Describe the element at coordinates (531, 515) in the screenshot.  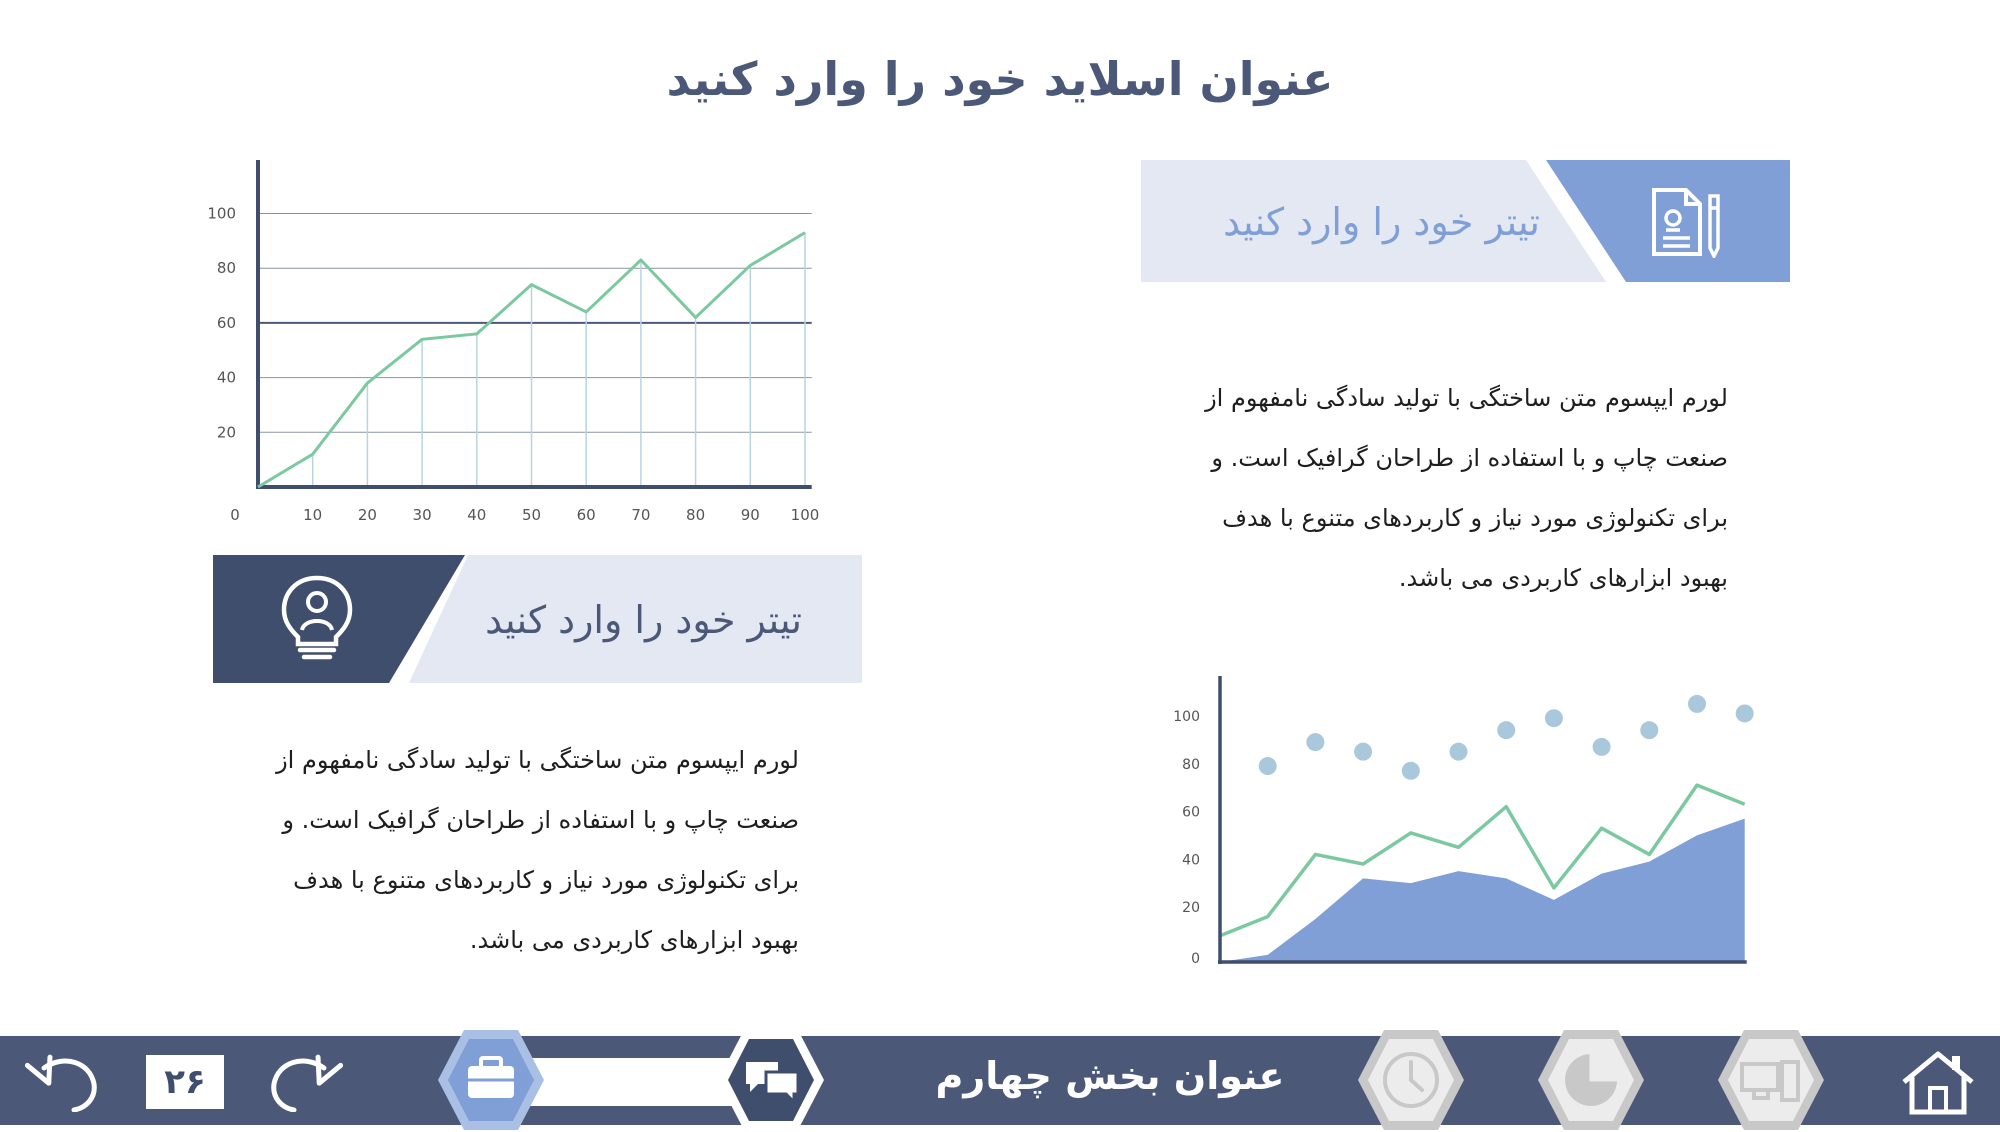
I see `x-tick-label: 50` at that location.